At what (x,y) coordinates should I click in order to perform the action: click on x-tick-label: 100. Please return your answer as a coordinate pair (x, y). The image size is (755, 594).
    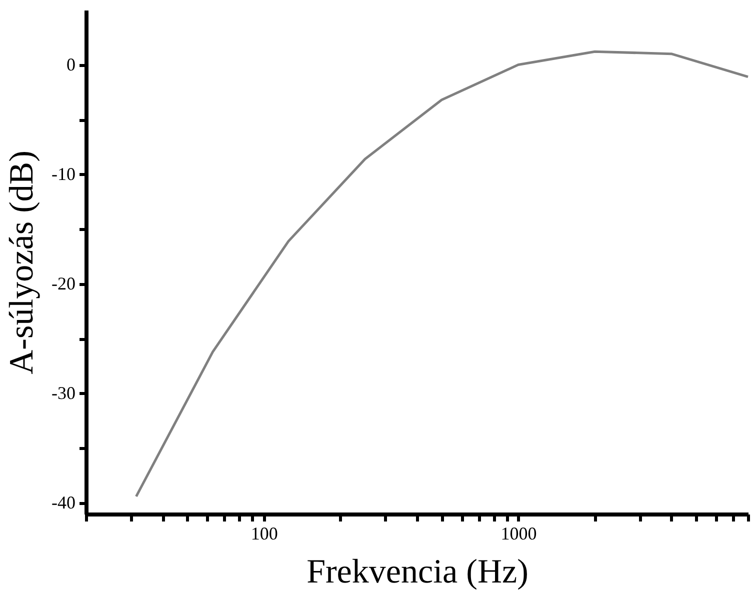
    Looking at the image, I should click on (264, 534).